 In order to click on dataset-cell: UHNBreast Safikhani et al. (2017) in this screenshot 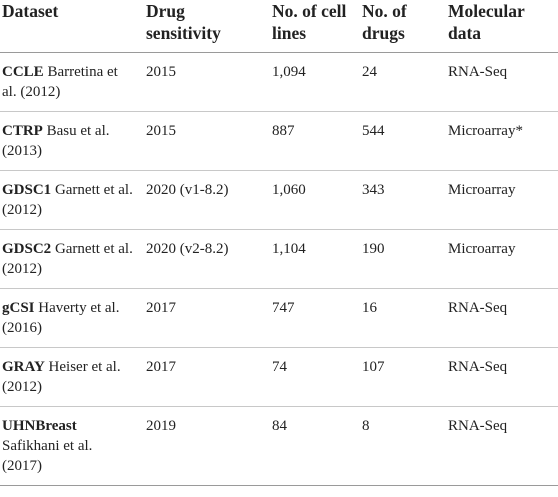, I will do `click(69, 446)`.